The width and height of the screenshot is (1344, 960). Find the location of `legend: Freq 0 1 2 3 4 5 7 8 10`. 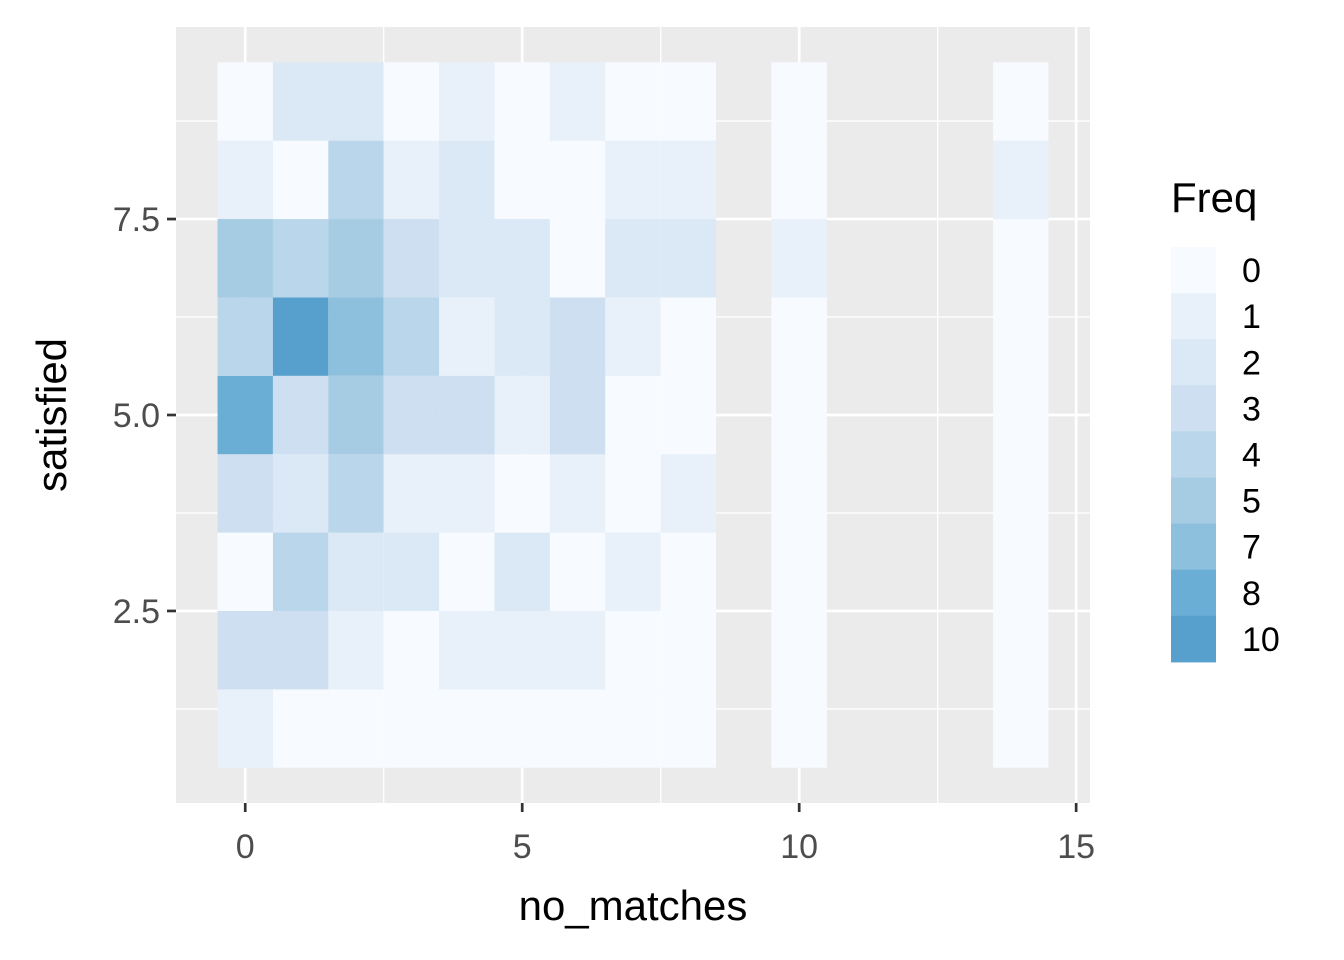

legend: Freq 0 1 2 3 4 5 7 8 10 is located at coordinates (1225, 418).